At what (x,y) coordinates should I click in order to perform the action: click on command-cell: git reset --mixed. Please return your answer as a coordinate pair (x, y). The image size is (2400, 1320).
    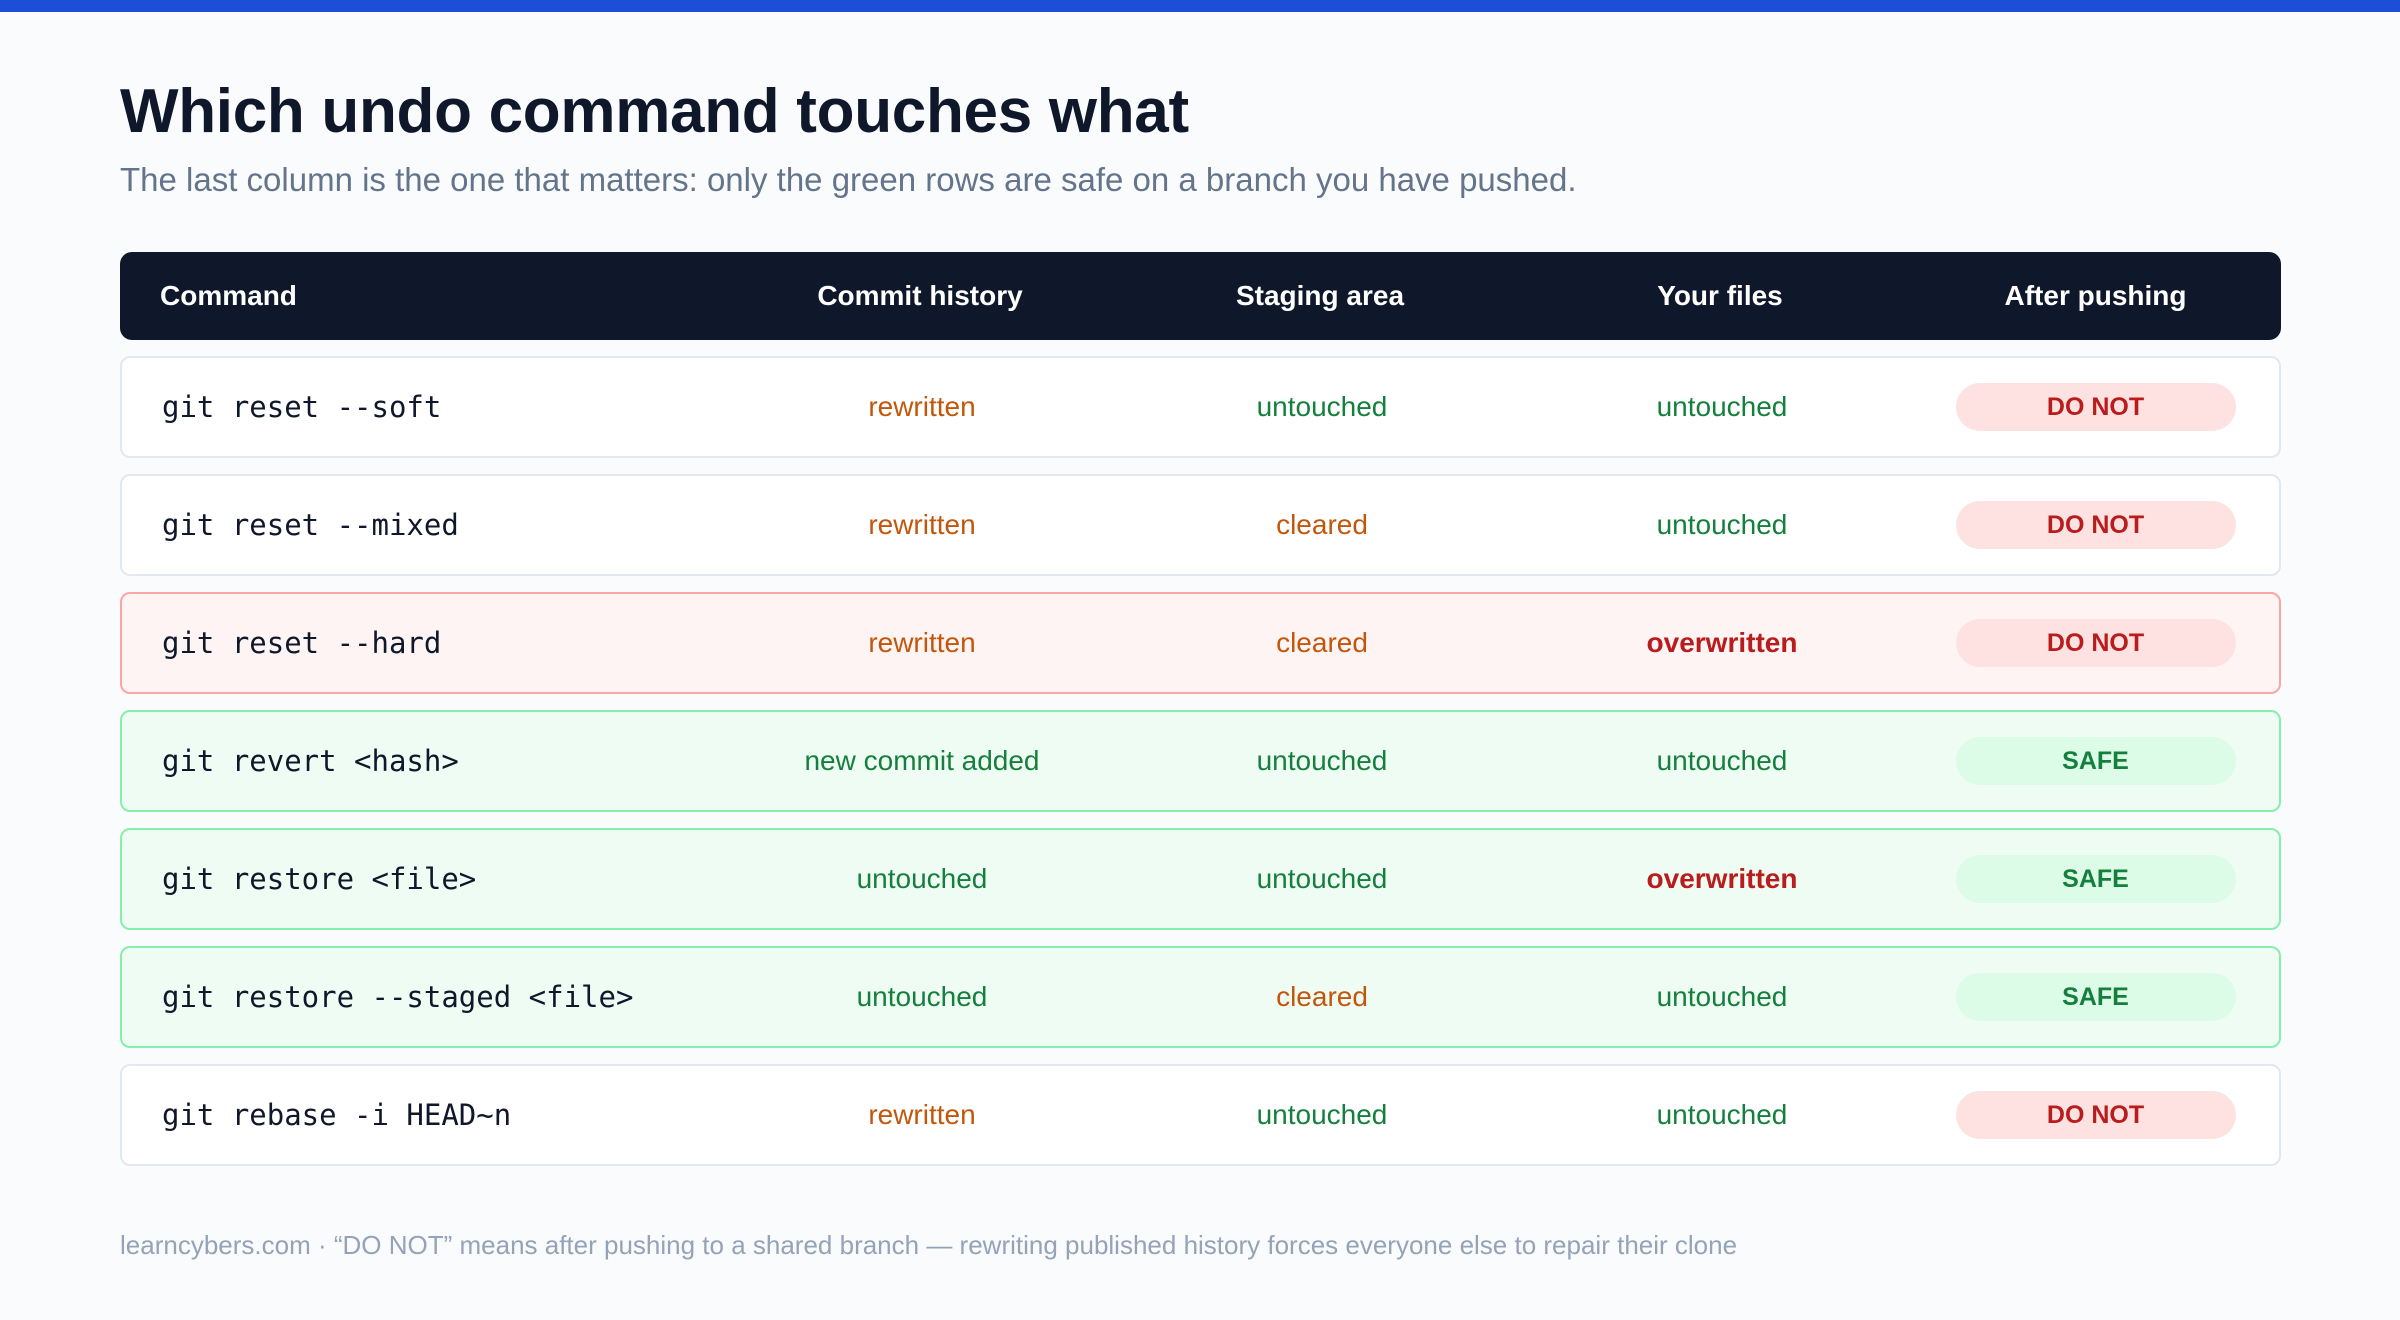
    Looking at the image, I should click on (310, 525).